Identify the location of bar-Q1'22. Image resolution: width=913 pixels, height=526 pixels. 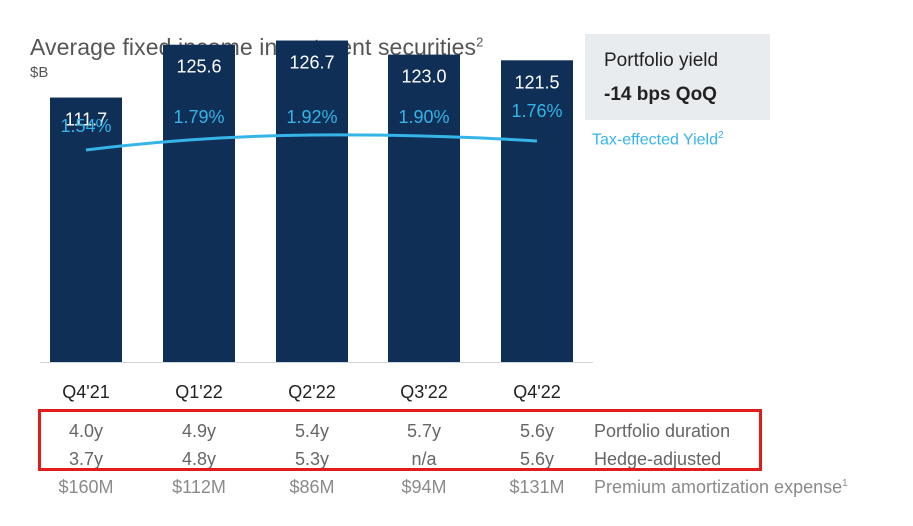
(199, 203).